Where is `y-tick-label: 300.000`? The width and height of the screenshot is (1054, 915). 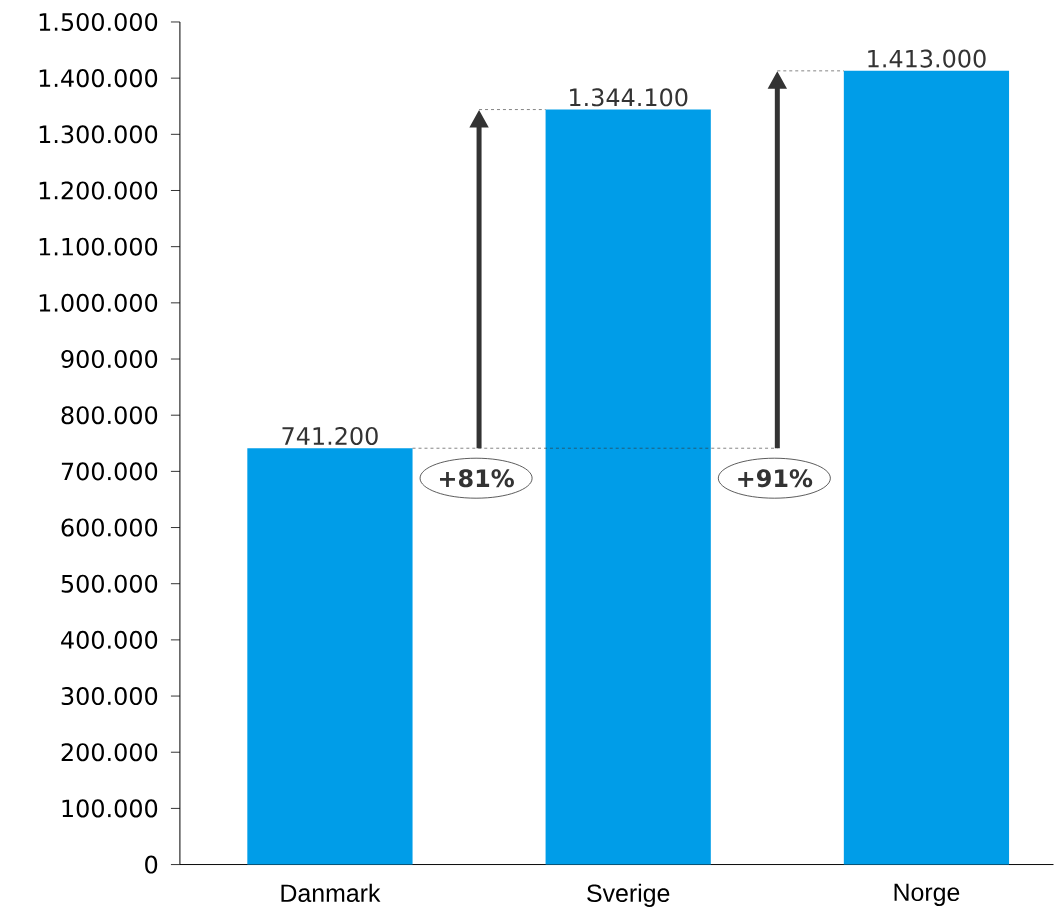
y-tick-label: 300.000 is located at coordinates (109, 696).